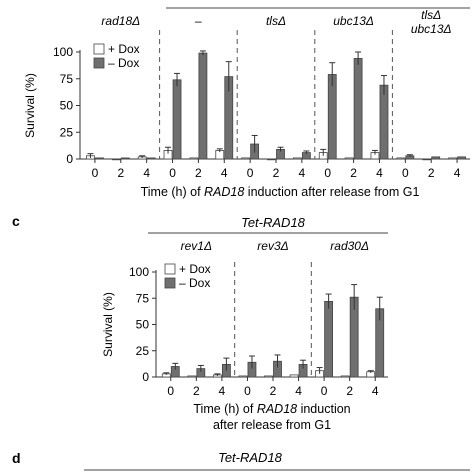 The width and height of the screenshot is (474, 474). I want to click on panel-label-d: d, so click(16, 458).